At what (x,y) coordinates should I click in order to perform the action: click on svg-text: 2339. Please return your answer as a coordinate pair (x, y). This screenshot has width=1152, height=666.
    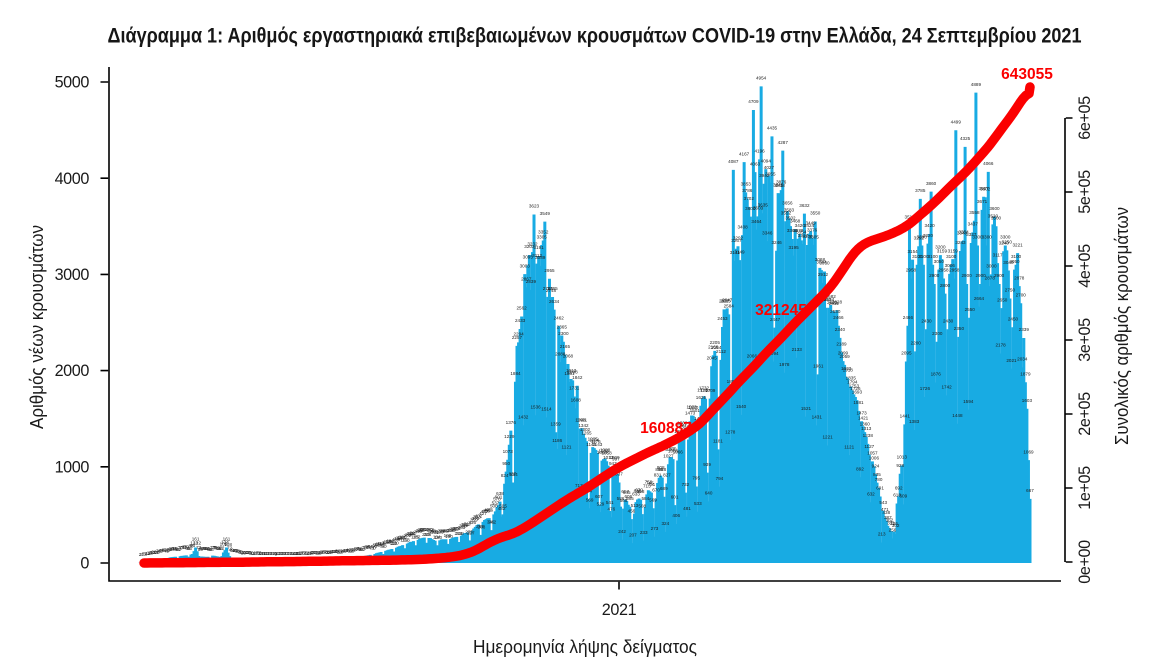
    Looking at the image, I should click on (1024, 329).